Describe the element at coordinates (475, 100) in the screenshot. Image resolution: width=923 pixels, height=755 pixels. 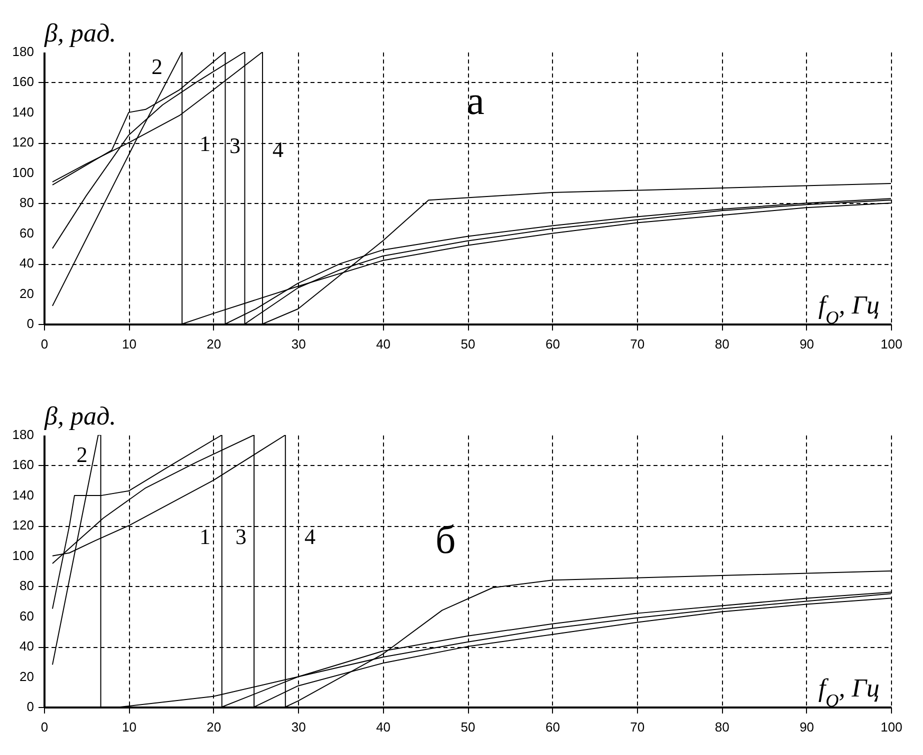
I see `text: а` at that location.